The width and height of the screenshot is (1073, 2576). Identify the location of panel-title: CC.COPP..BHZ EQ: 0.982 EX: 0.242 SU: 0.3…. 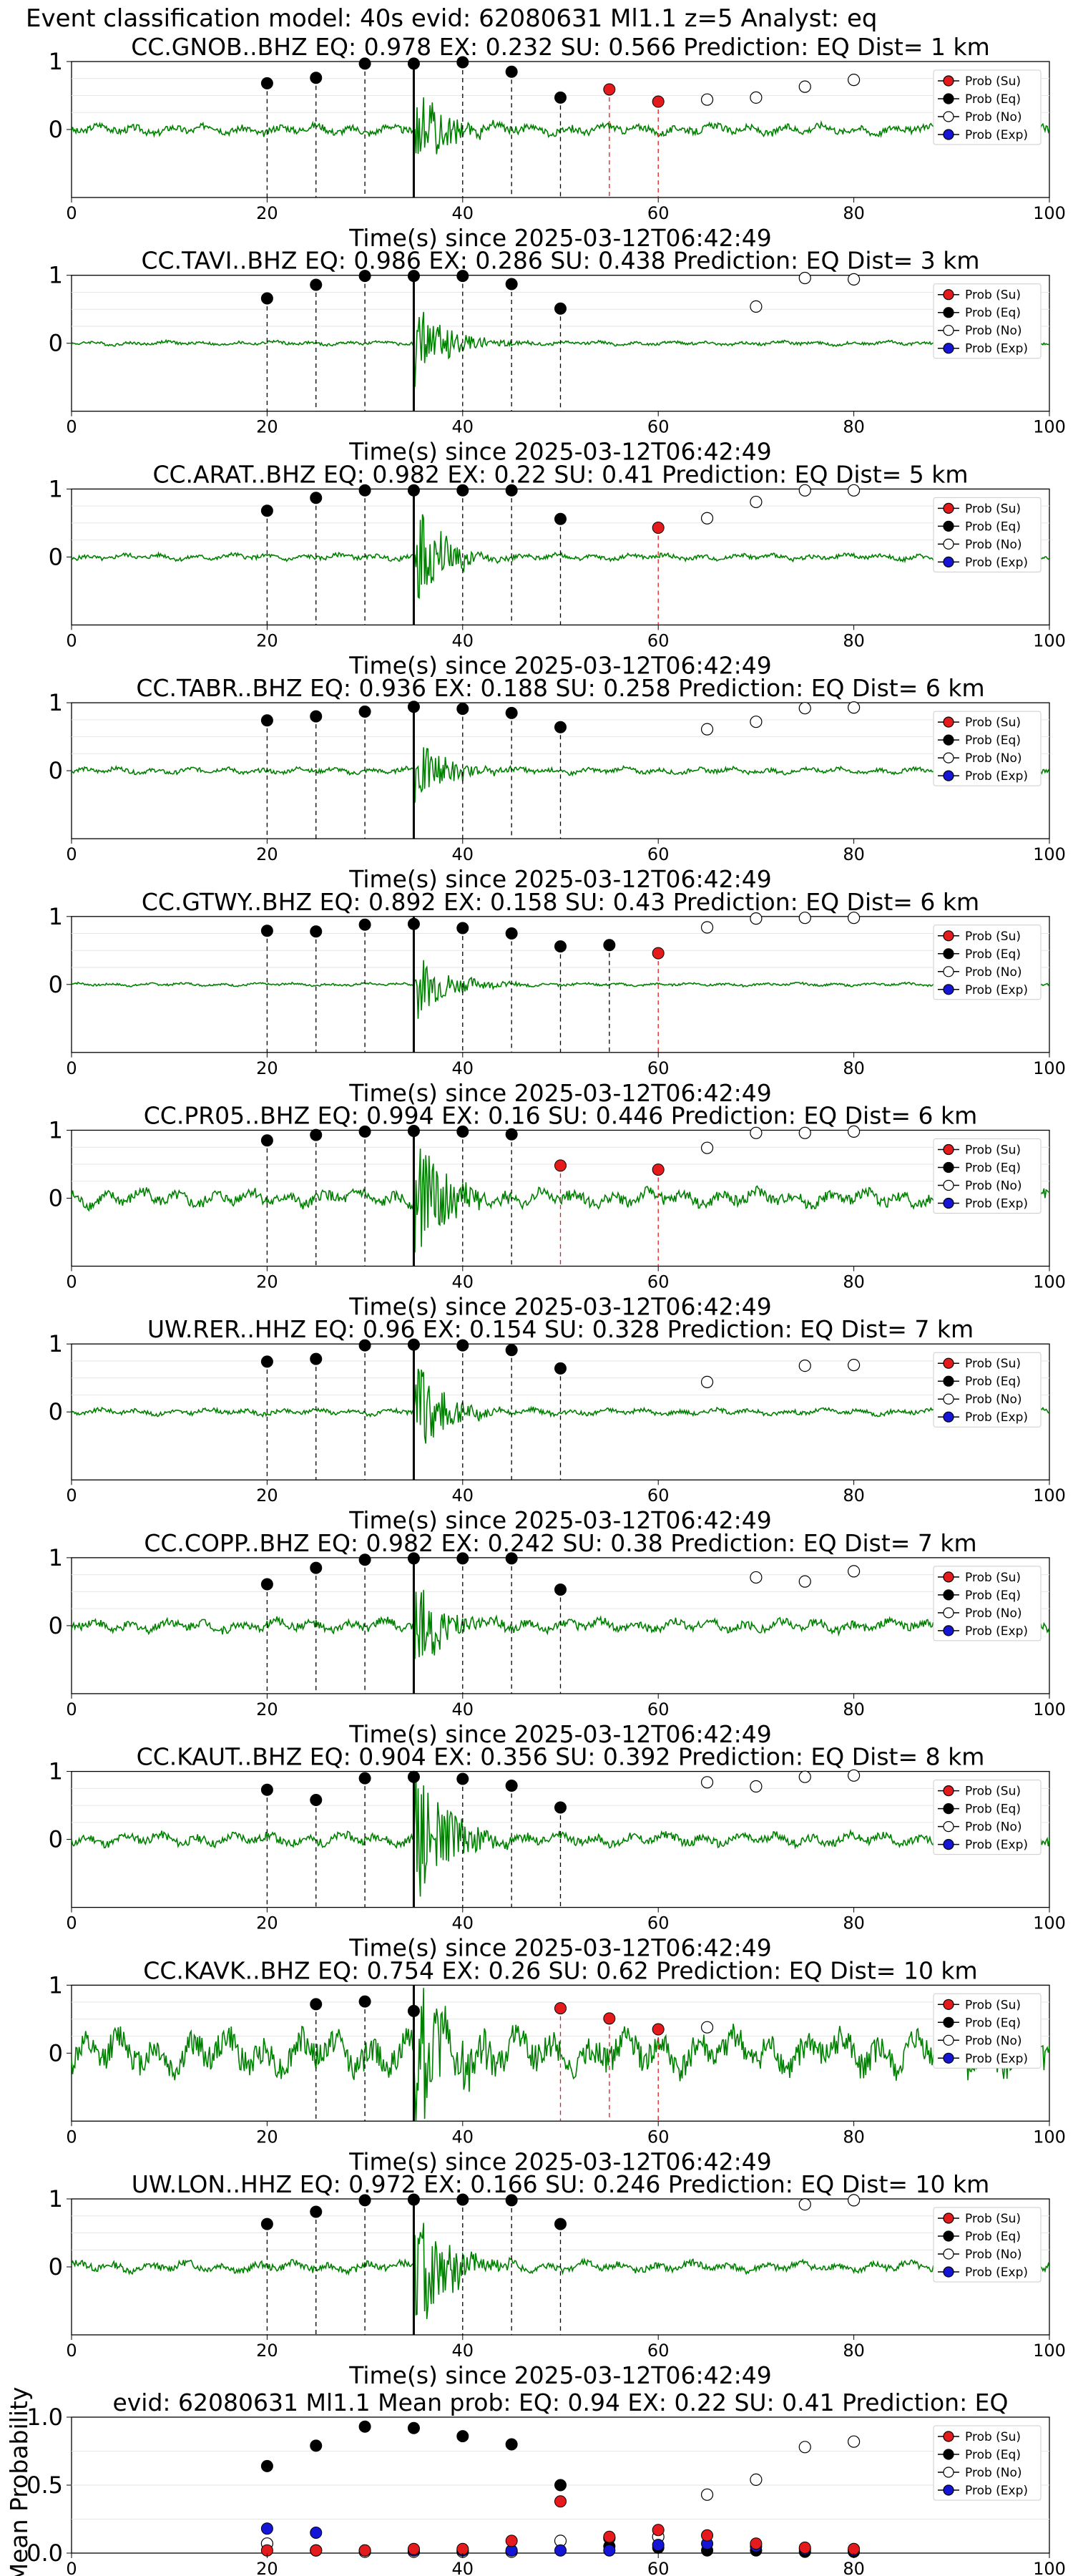
(560, 1543).